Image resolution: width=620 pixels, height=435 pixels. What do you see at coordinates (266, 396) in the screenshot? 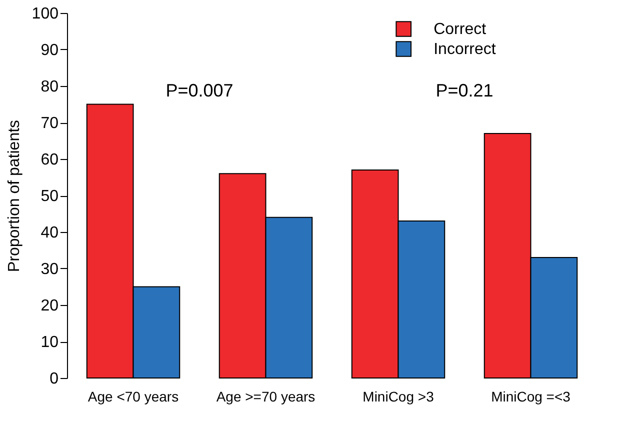
I see `x-tick-label: Age >=70 years` at bounding box center [266, 396].